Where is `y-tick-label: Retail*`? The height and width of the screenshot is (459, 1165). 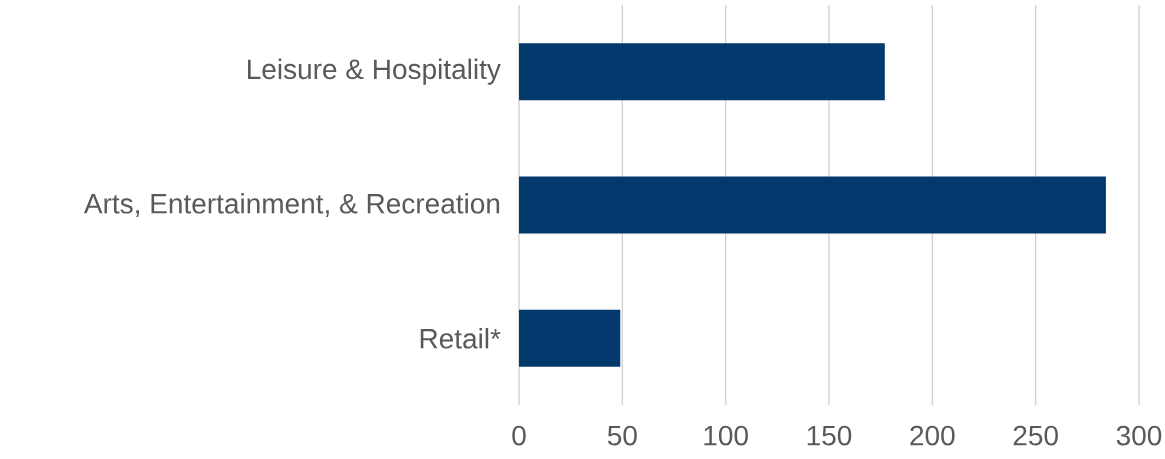
y-tick-label: Retail* is located at coordinates (460, 338).